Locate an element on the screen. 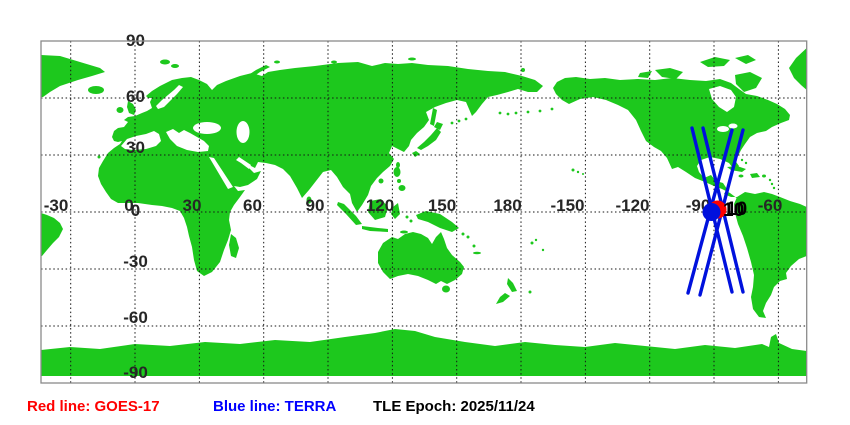  island-nz-north is located at coordinates (512, 285).